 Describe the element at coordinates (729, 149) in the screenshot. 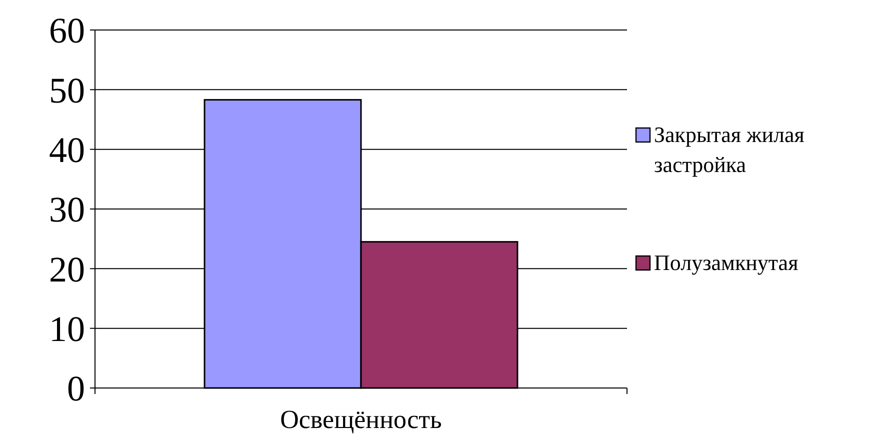

I see `legend-label: Закрытая жилая застройка` at that location.